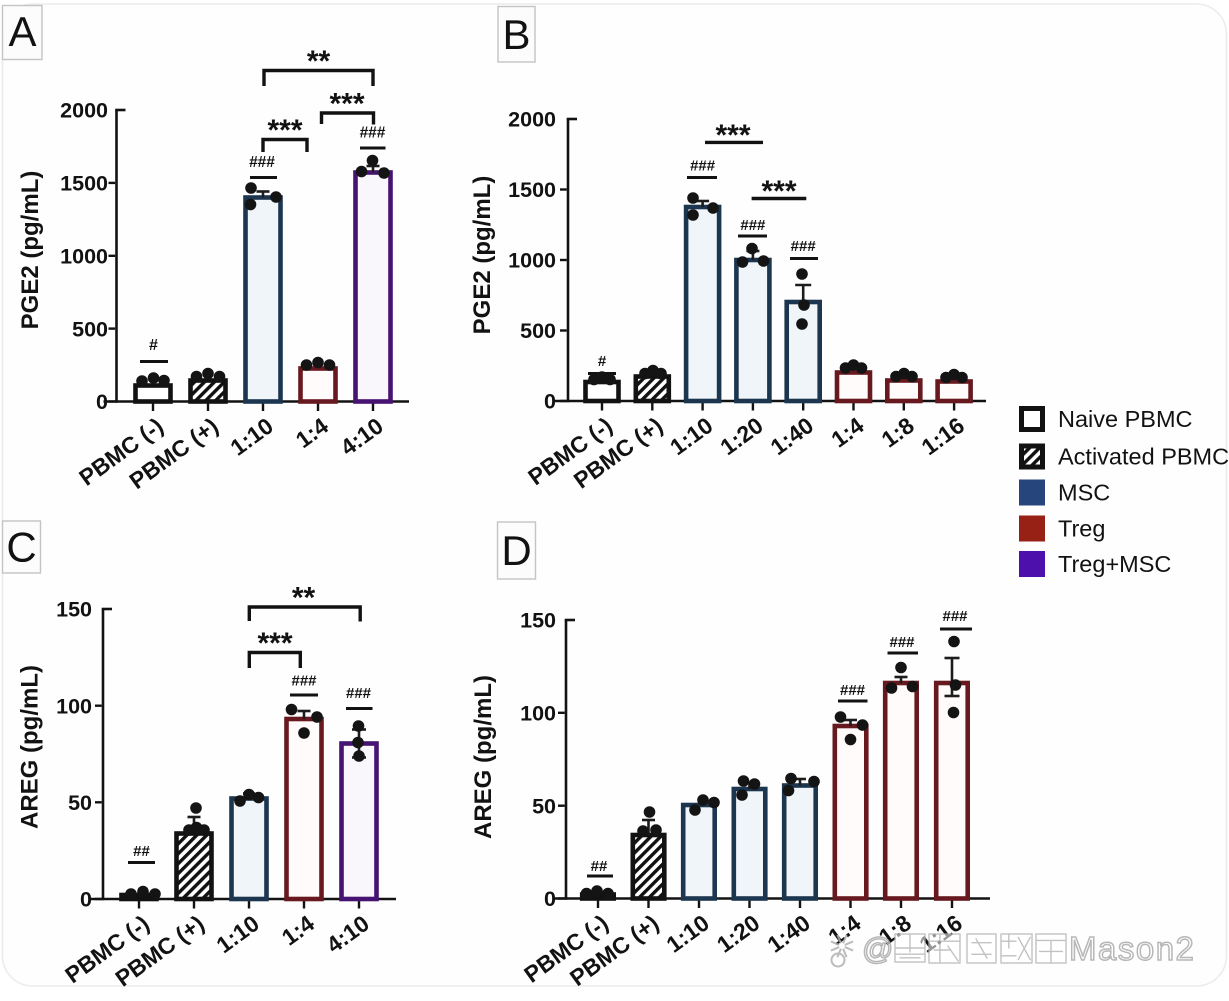 The height and width of the screenshot is (1001, 1229). I want to click on svg-text: Treg+MSC, so click(1114, 564).